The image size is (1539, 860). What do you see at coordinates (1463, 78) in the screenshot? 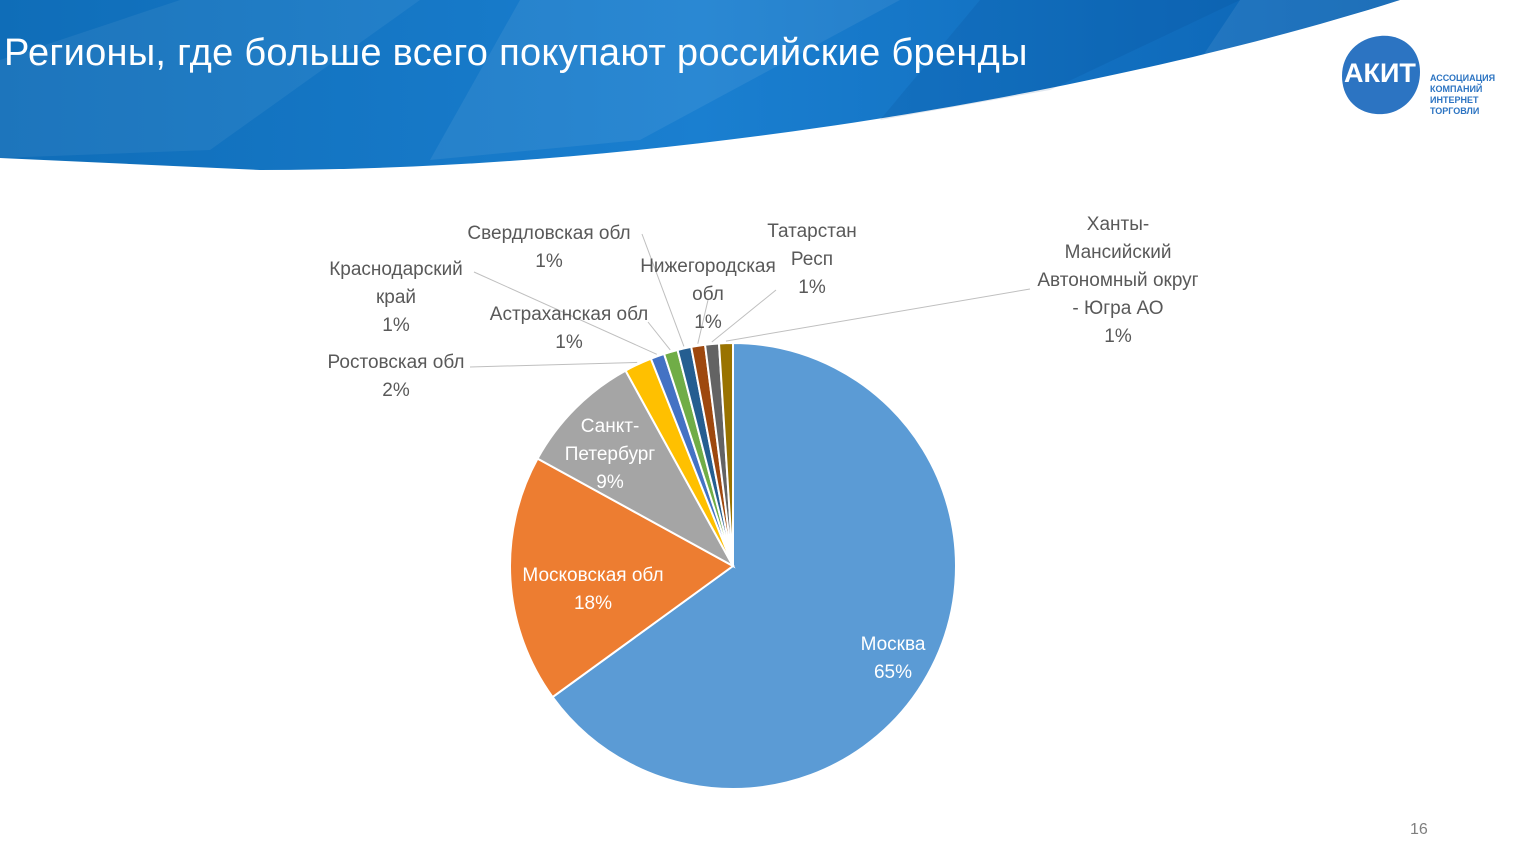
I see `logo-tagline-line-1: АССОЦИАЦИЯ` at bounding box center [1463, 78].